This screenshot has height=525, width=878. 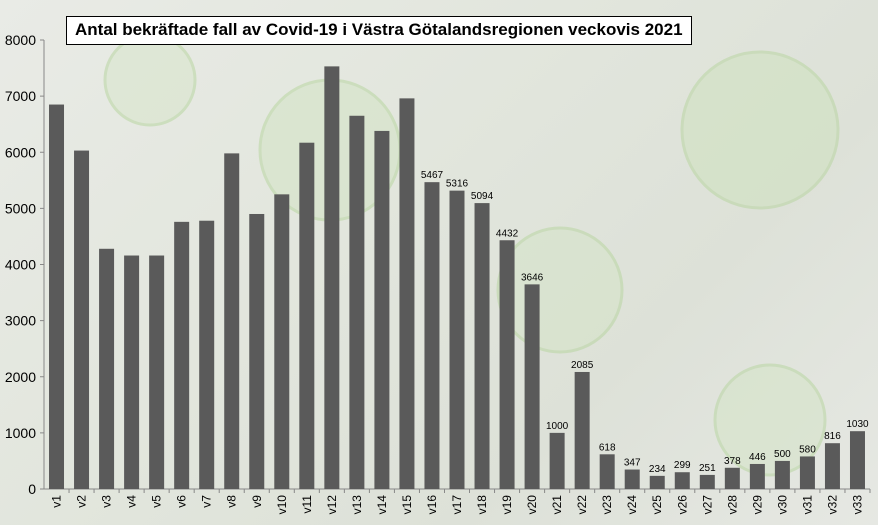 What do you see at coordinates (20, 40) in the screenshot?
I see `y-tick-label: 8000` at bounding box center [20, 40].